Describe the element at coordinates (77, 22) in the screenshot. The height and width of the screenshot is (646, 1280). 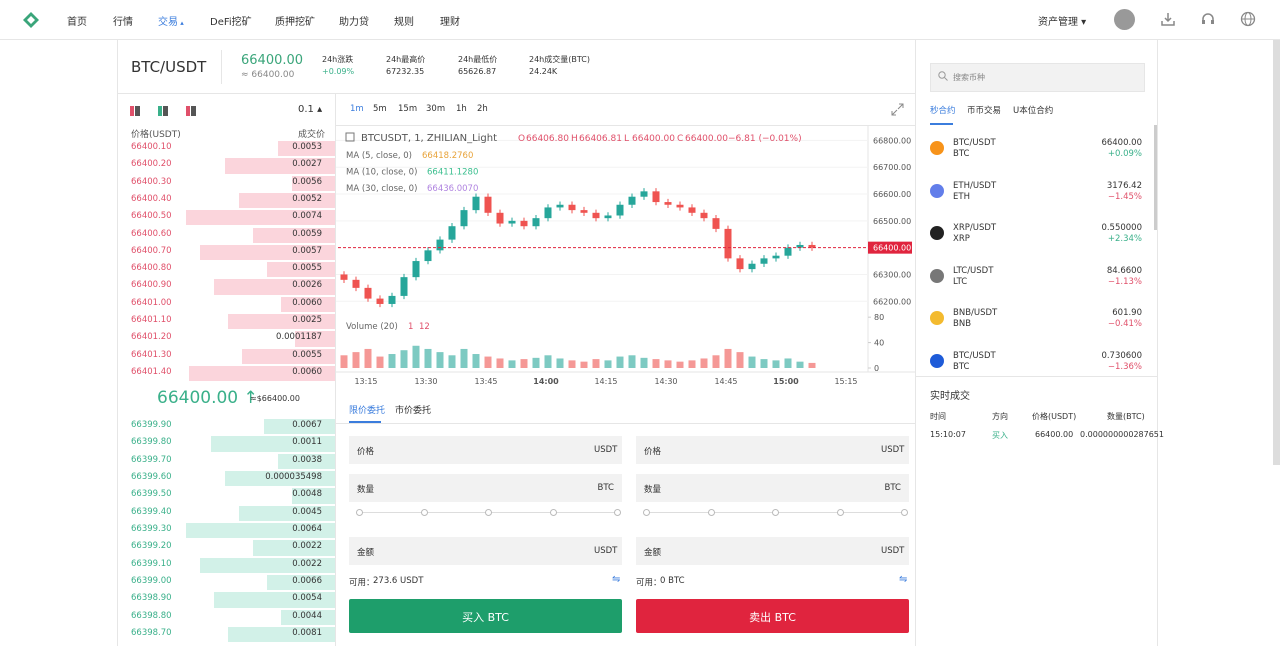
I see `nav-item: 首页` at that location.